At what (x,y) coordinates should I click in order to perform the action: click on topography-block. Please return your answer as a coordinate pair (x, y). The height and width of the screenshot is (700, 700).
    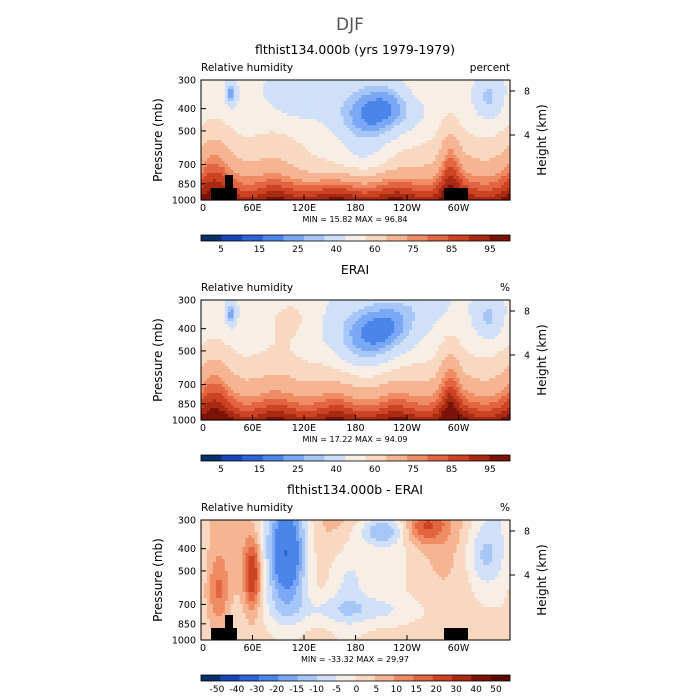
    Looking at the image, I should click on (229, 187).